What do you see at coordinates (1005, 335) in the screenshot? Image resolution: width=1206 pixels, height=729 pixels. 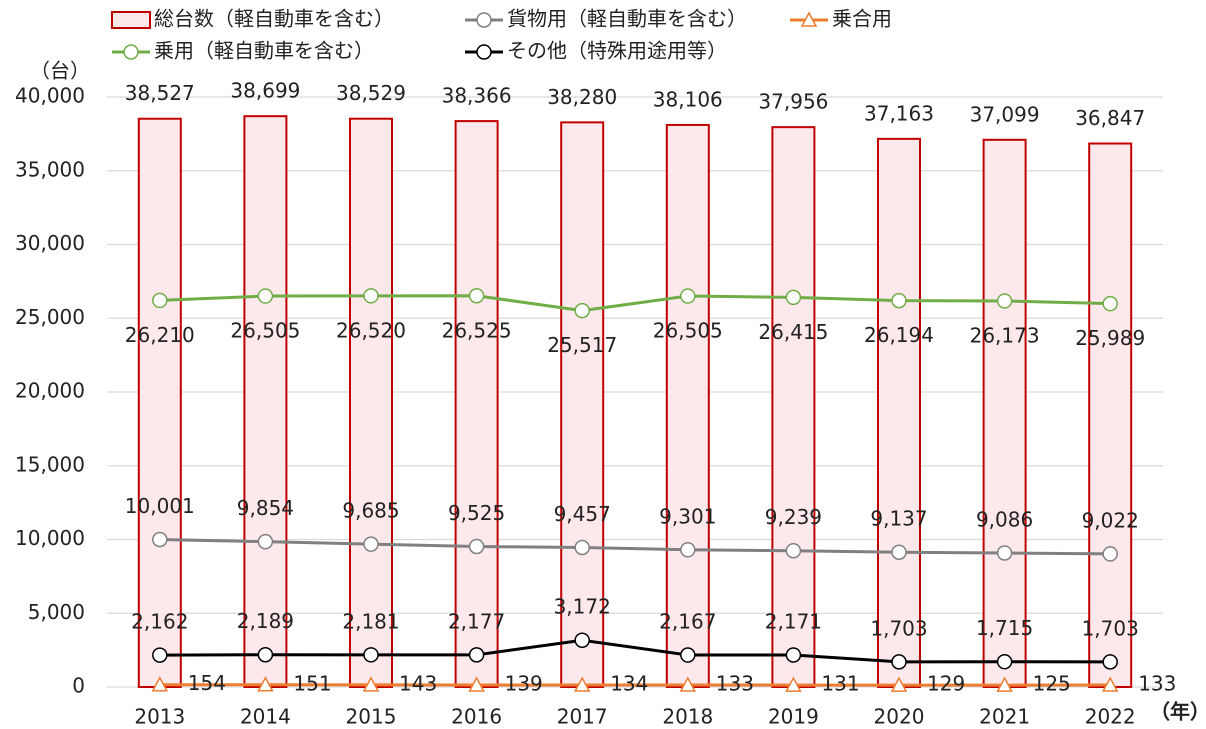 I see `data-label: 26,173` at bounding box center [1005, 335].